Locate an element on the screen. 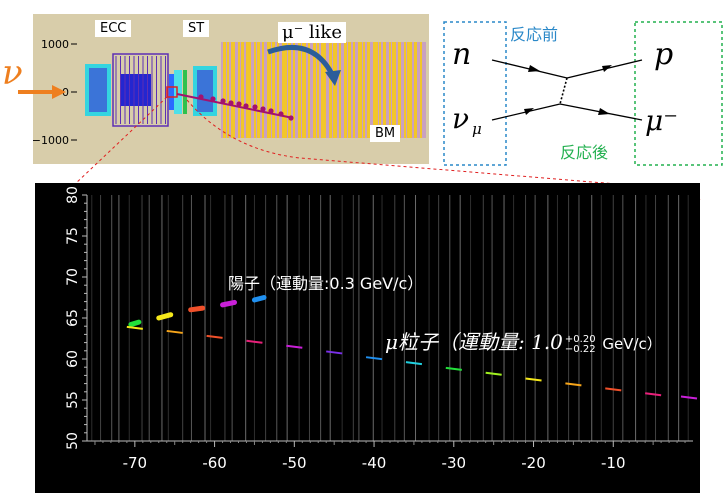 This screenshot has height=498, width=728. x-tick-labels: -70 -60 -50 -40 -30 -20 -10 is located at coordinates (374, 463).